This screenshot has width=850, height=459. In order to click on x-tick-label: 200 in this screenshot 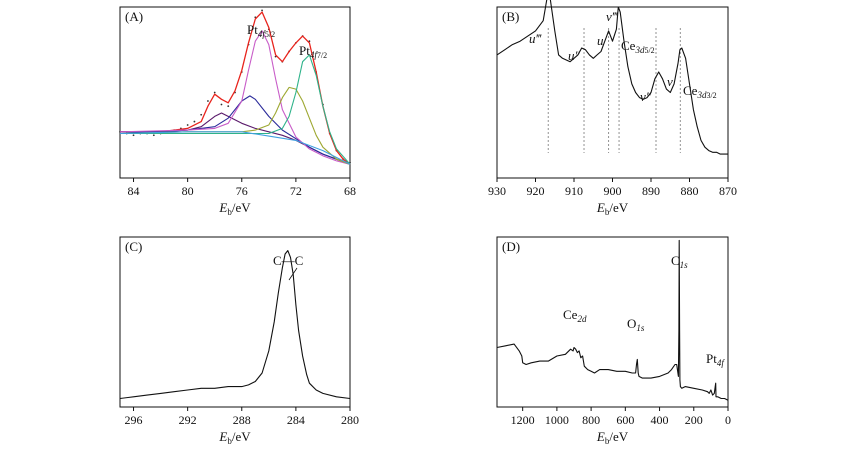, I will do `click(694, 420)`.